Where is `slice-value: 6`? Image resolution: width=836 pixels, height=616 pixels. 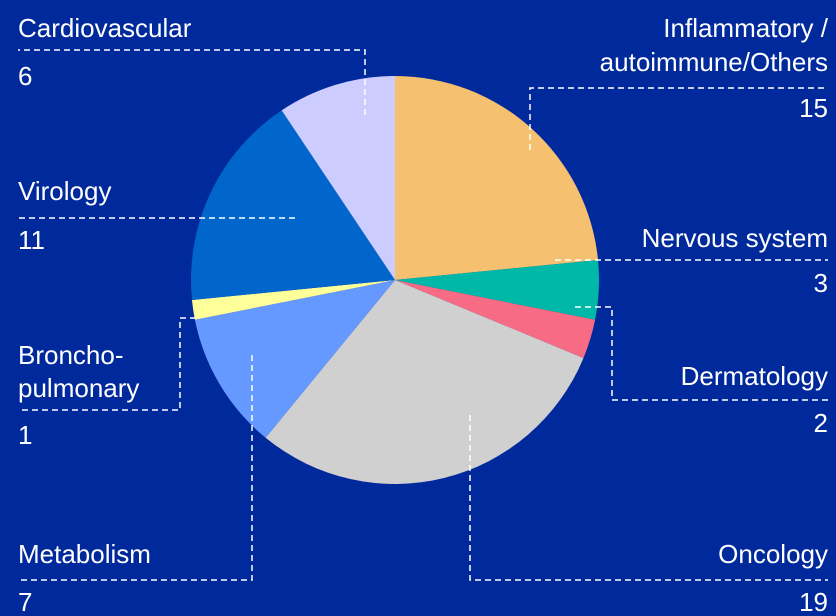 slice-value: 6 is located at coordinates (25, 76).